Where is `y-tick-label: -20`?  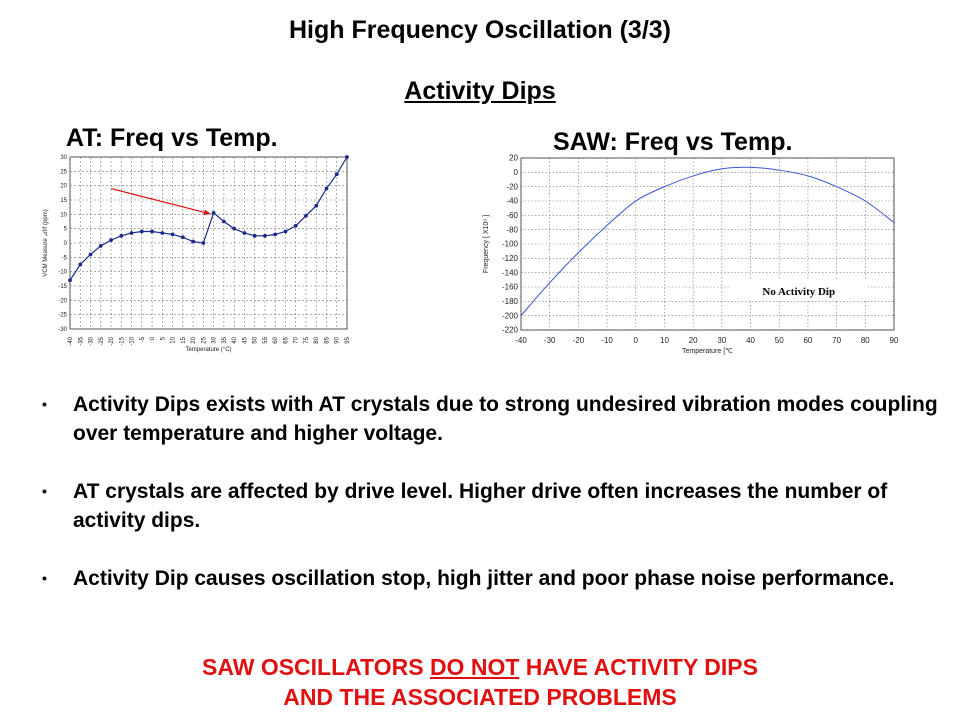
y-tick-label: -20 is located at coordinates (62, 301).